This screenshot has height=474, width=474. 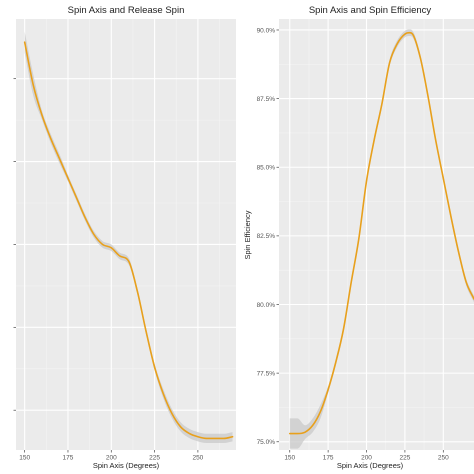 I want to click on right-x-ticks: 150 175 200 225 250, so click(x=366, y=456).